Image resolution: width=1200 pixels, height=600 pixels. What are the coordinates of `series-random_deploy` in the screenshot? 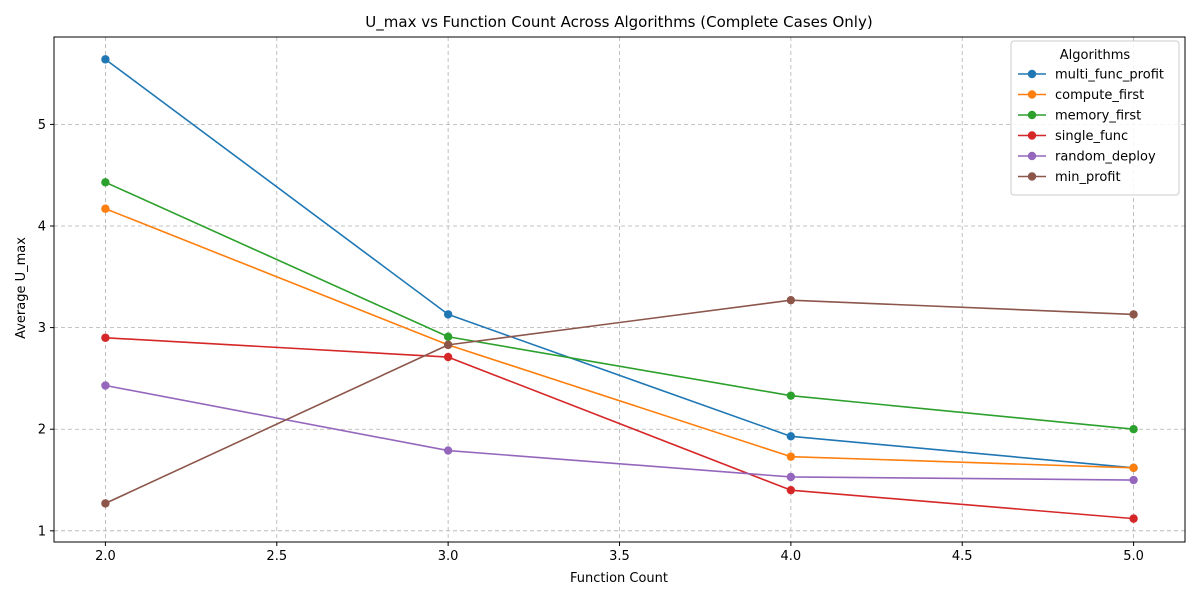 It's located at (619, 433).